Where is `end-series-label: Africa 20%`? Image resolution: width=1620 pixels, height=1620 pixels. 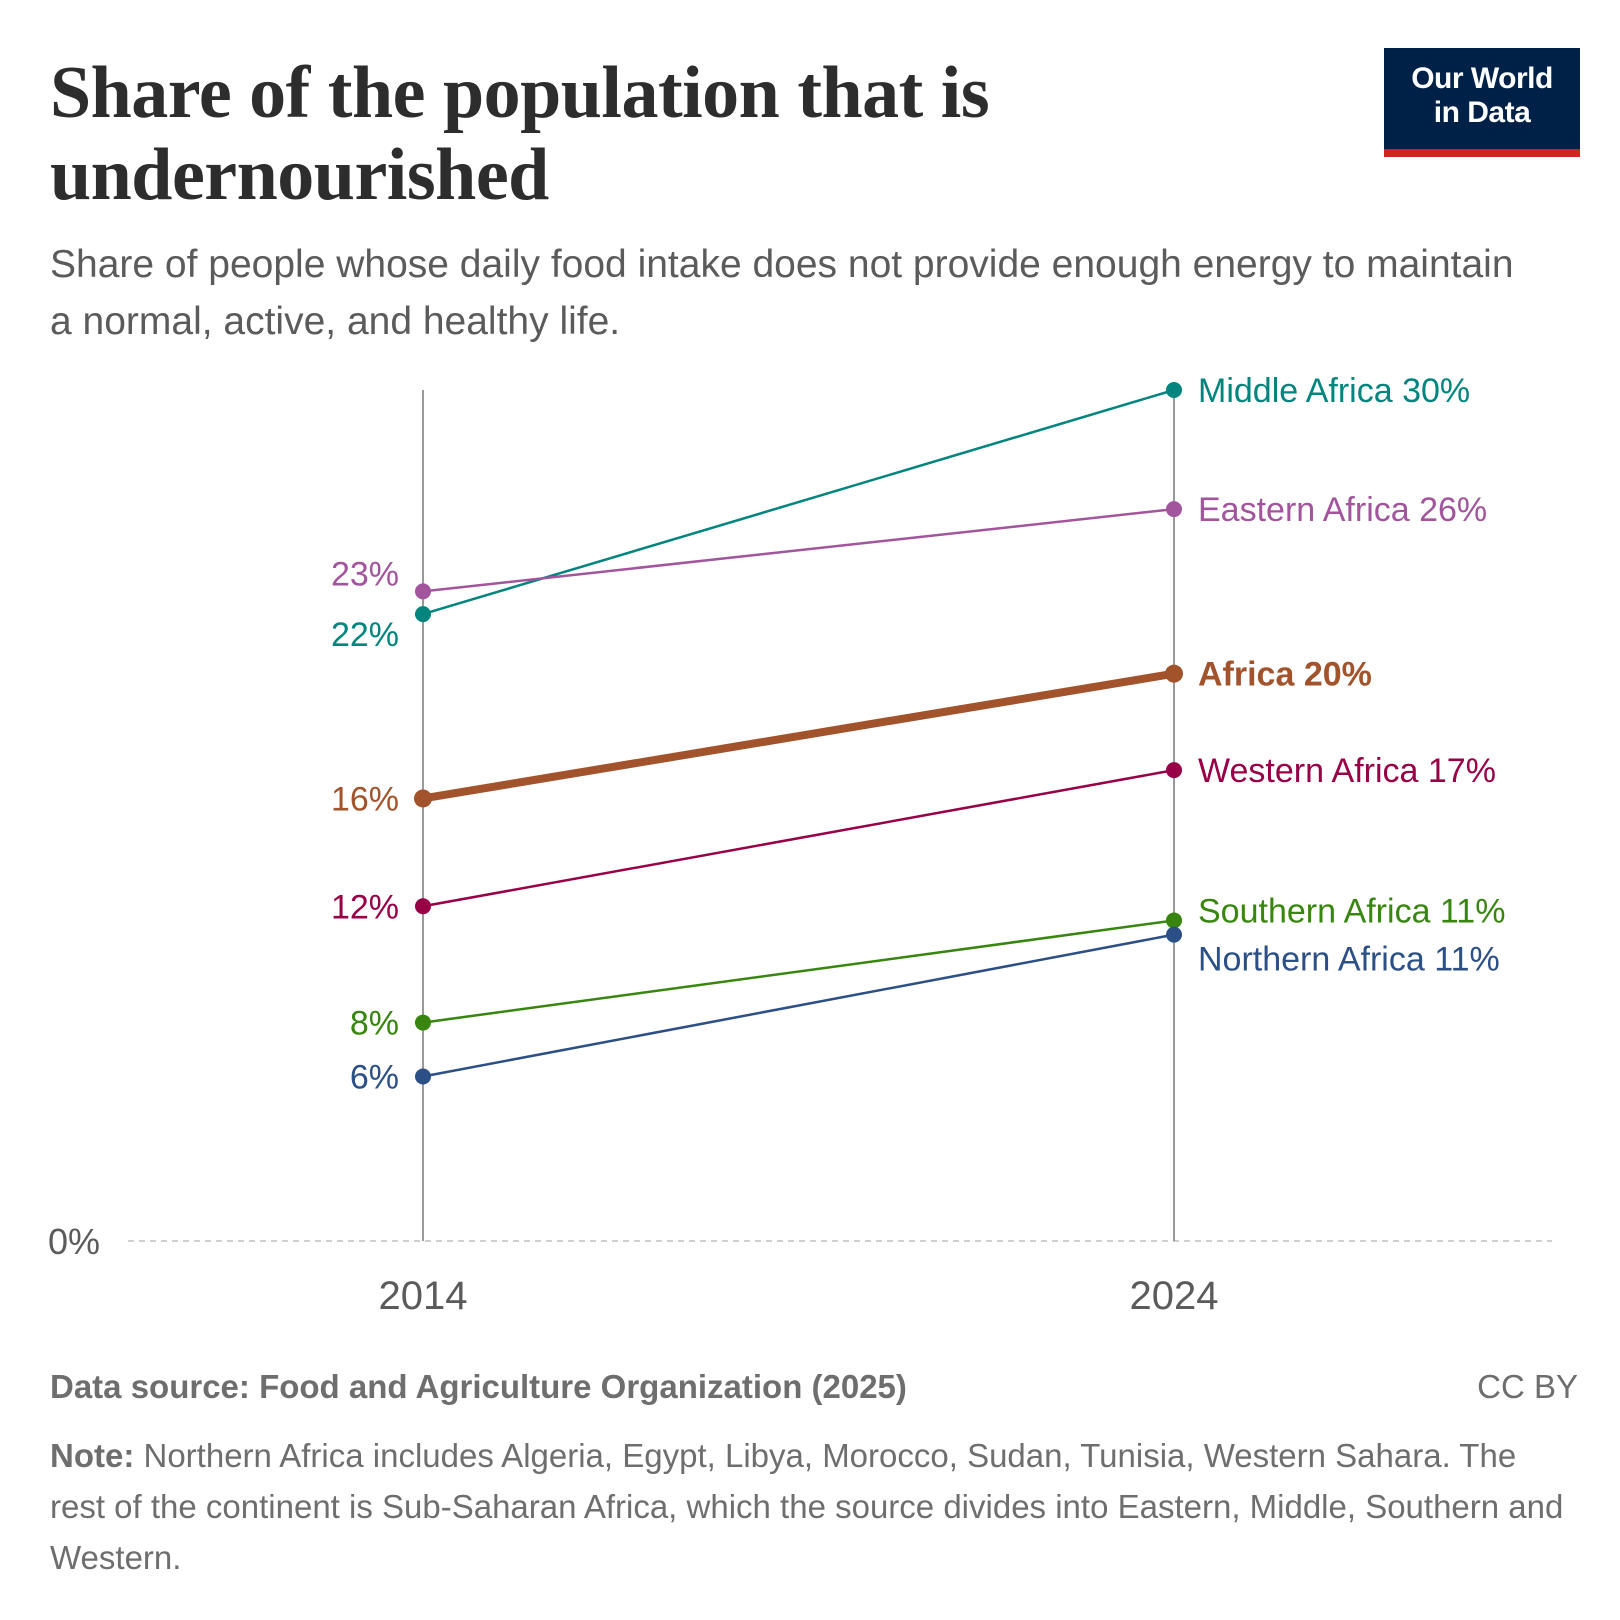 end-series-label: Africa 20% is located at coordinates (1285, 675).